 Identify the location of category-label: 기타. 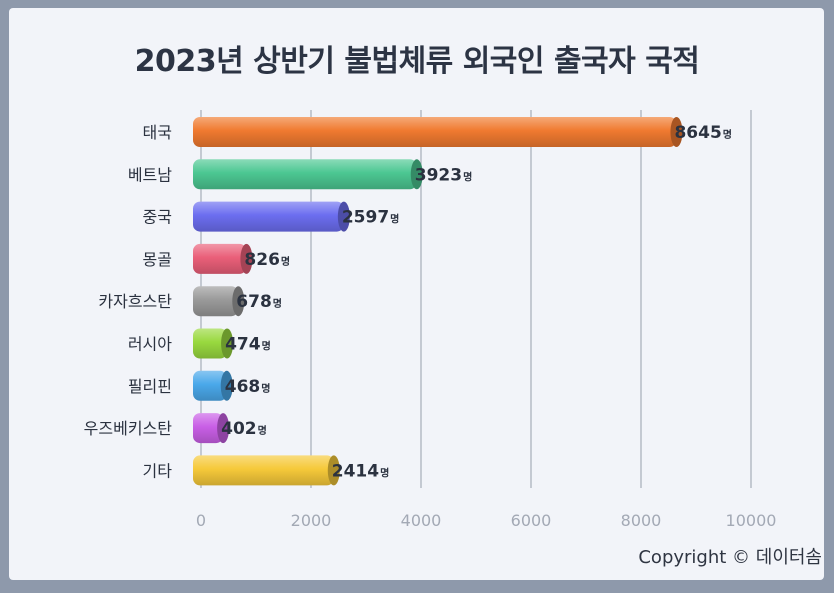
(158, 470).